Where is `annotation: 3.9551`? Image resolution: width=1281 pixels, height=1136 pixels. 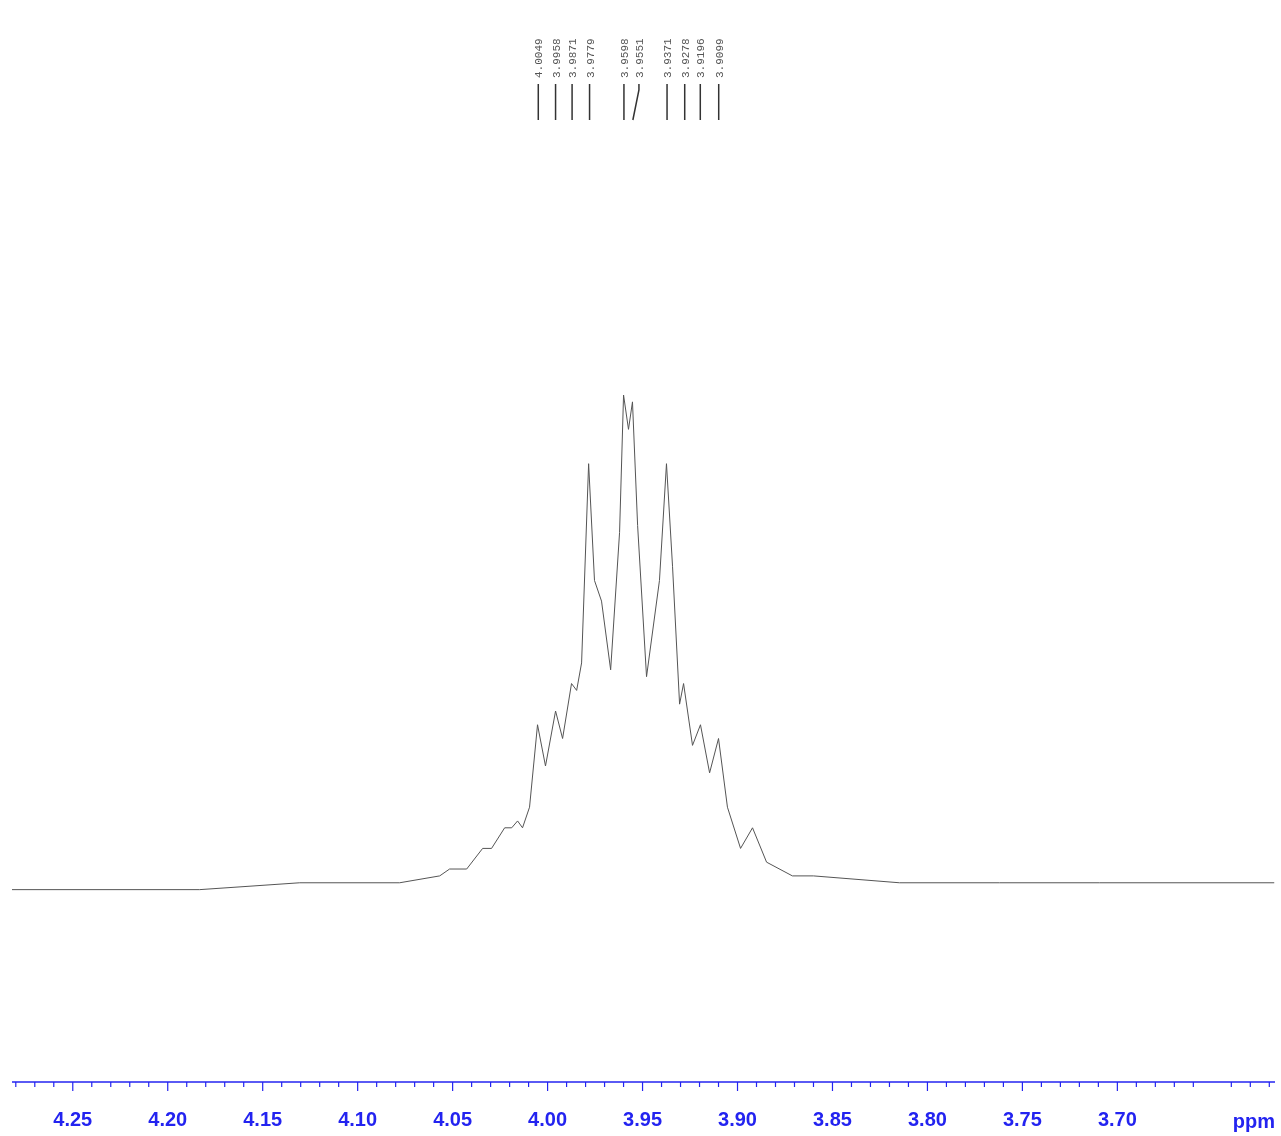
annotation: 3.9551 is located at coordinates (639, 57).